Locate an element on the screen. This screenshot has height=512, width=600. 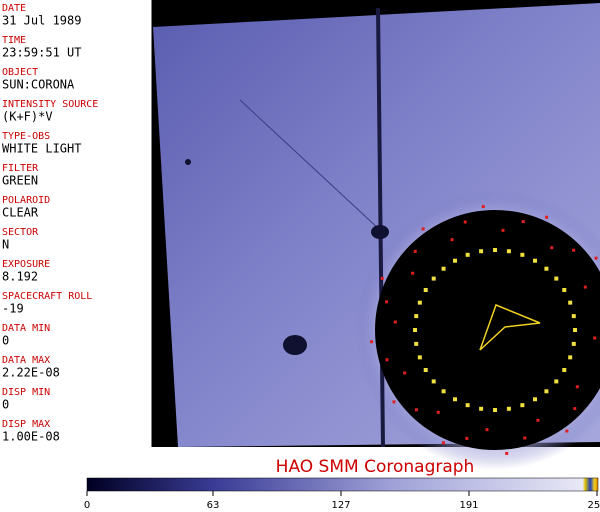
field-value: (K+F)*V is located at coordinates (27, 117).